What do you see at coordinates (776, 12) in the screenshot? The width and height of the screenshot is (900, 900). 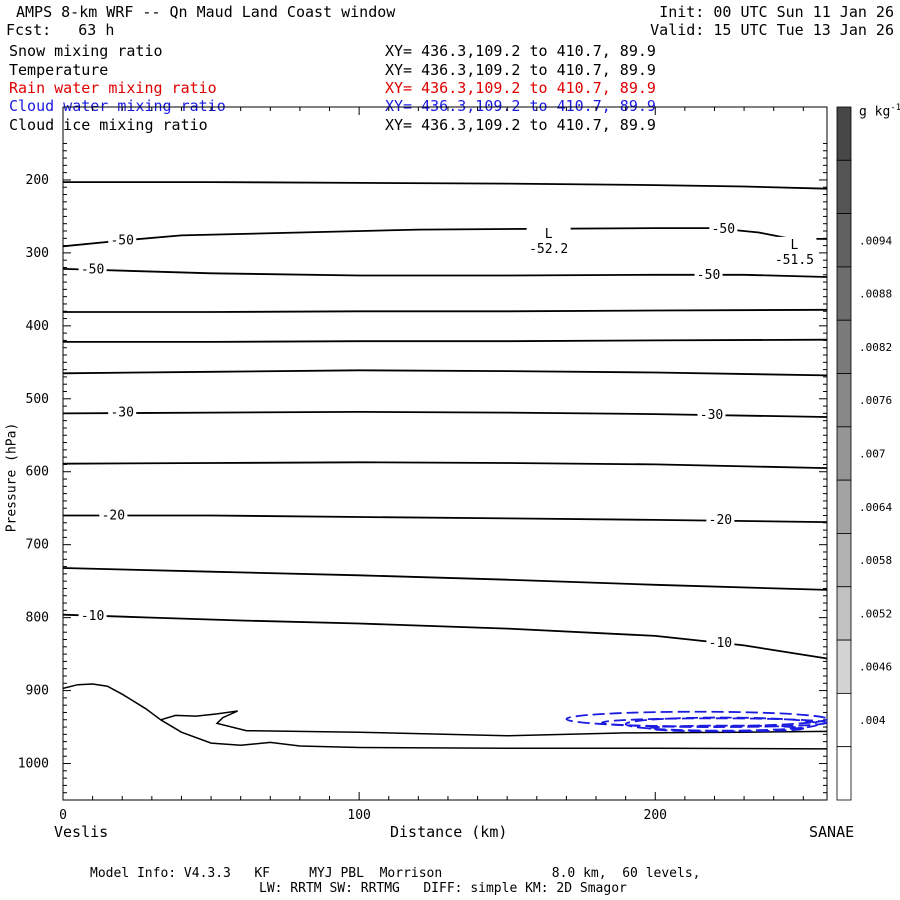 I see `init-time: Init: 00 UTC Sun 11 Jan 26` at bounding box center [776, 12].